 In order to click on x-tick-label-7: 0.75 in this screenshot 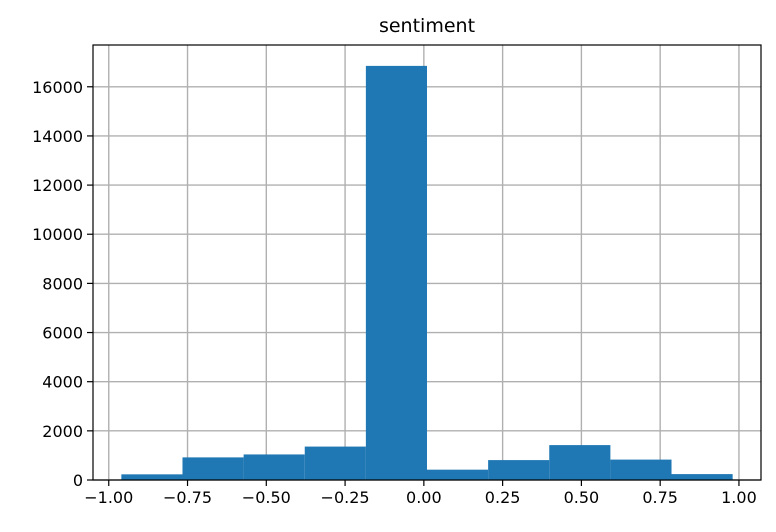, I will do `click(660, 497)`.